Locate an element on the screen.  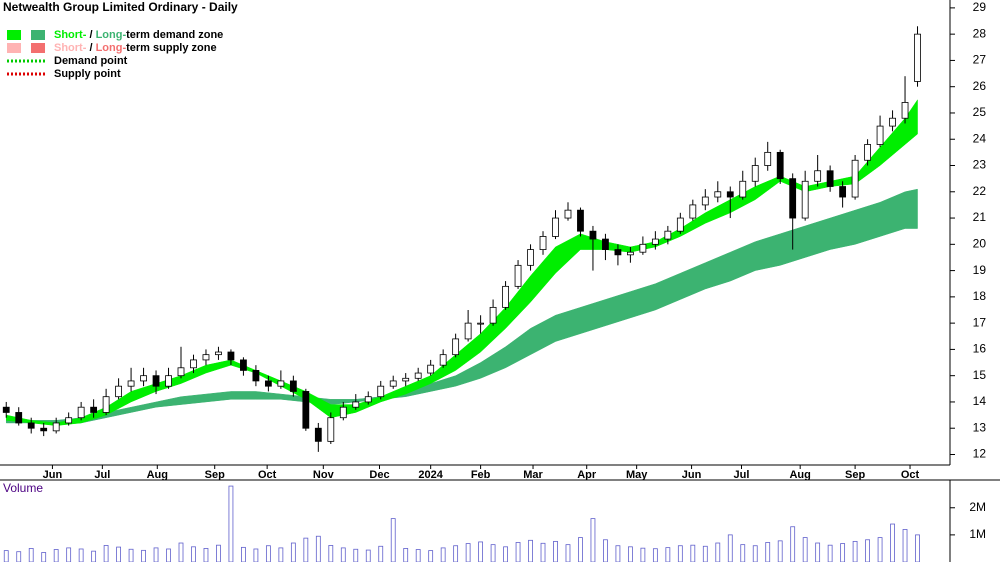
legend-text: / is located at coordinates (90, 48).